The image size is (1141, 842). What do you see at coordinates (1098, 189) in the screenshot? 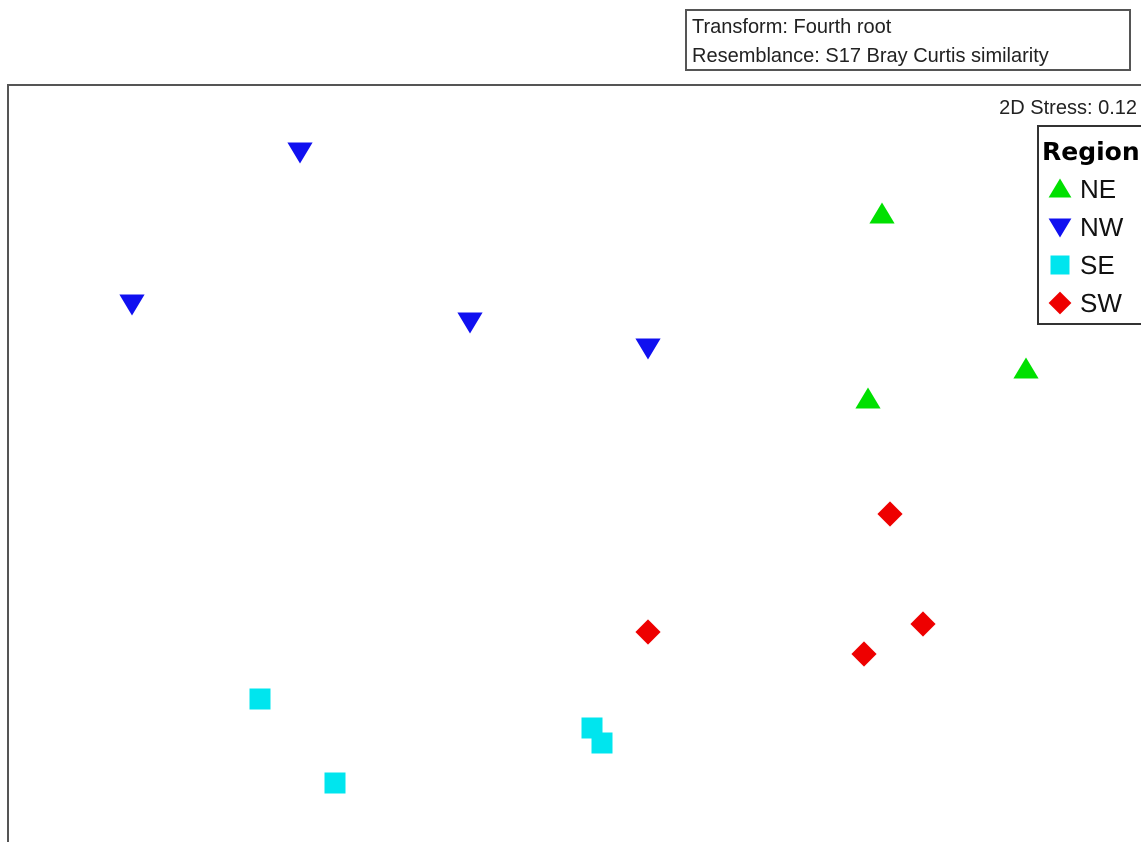
I see `legend-label-ne: NE` at bounding box center [1098, 189].